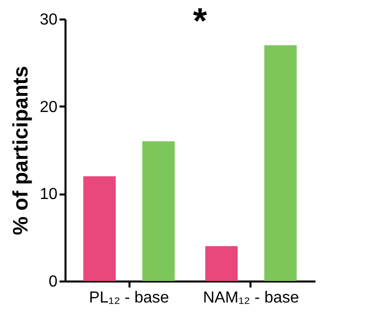  I want to click on y-tick-label: 20, so click(49, 107).